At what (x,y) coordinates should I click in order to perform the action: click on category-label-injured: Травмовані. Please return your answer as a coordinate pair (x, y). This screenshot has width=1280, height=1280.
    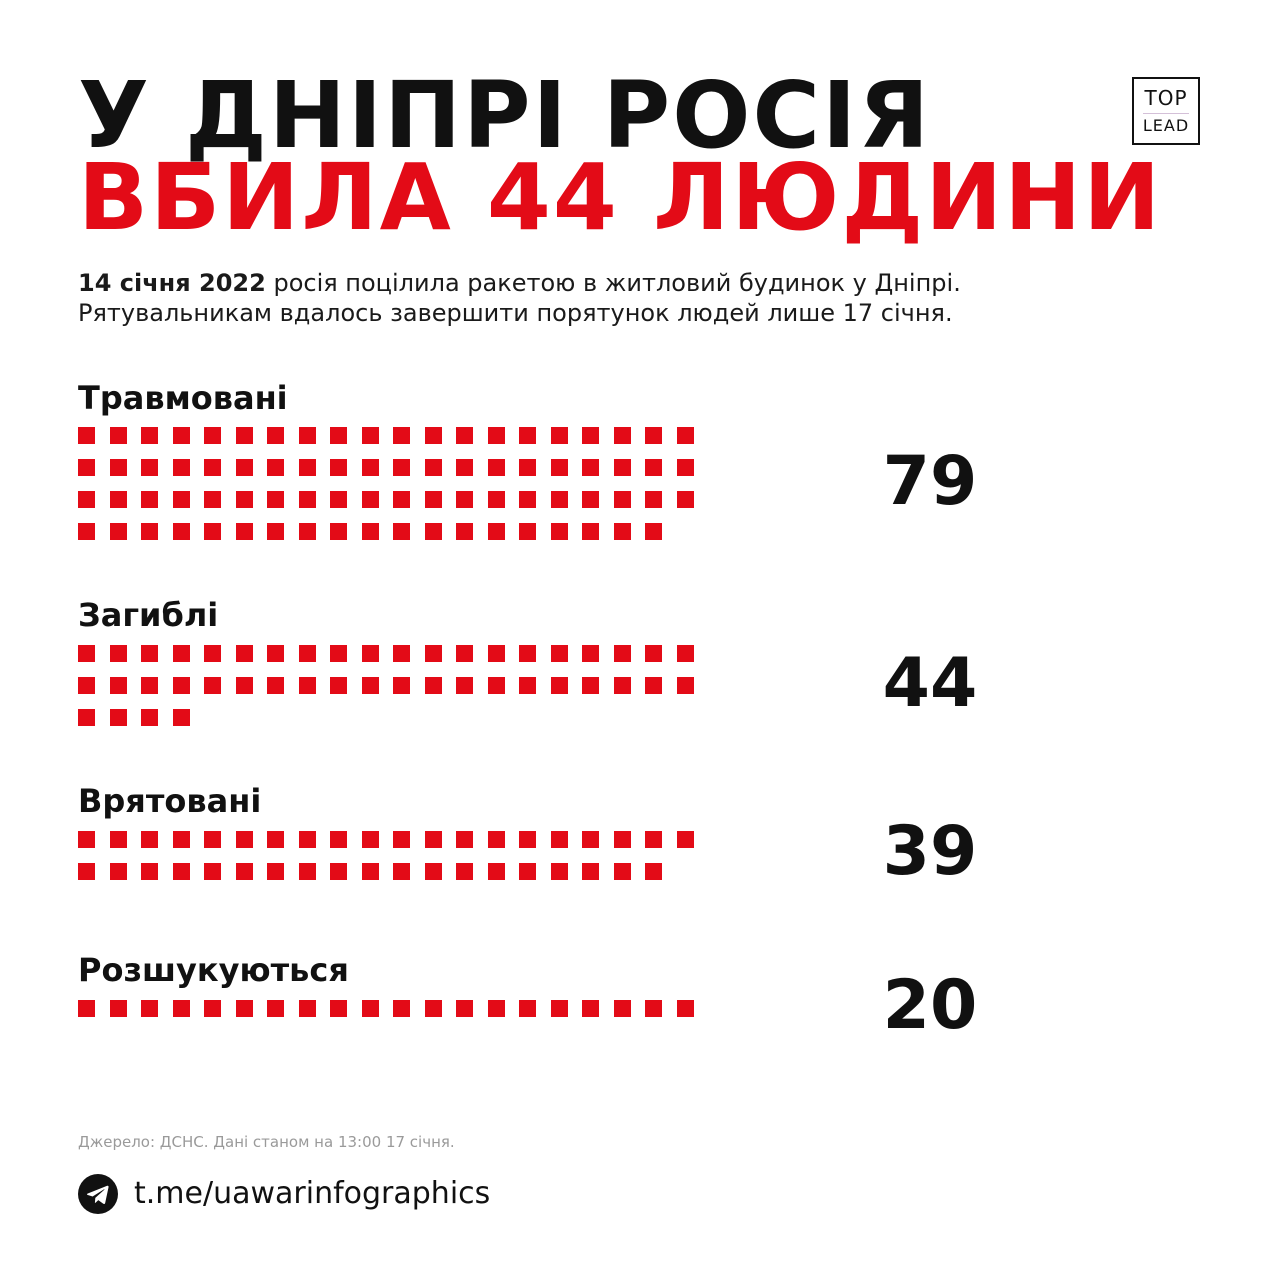
    Looking at the image, I should click on (183, 398).